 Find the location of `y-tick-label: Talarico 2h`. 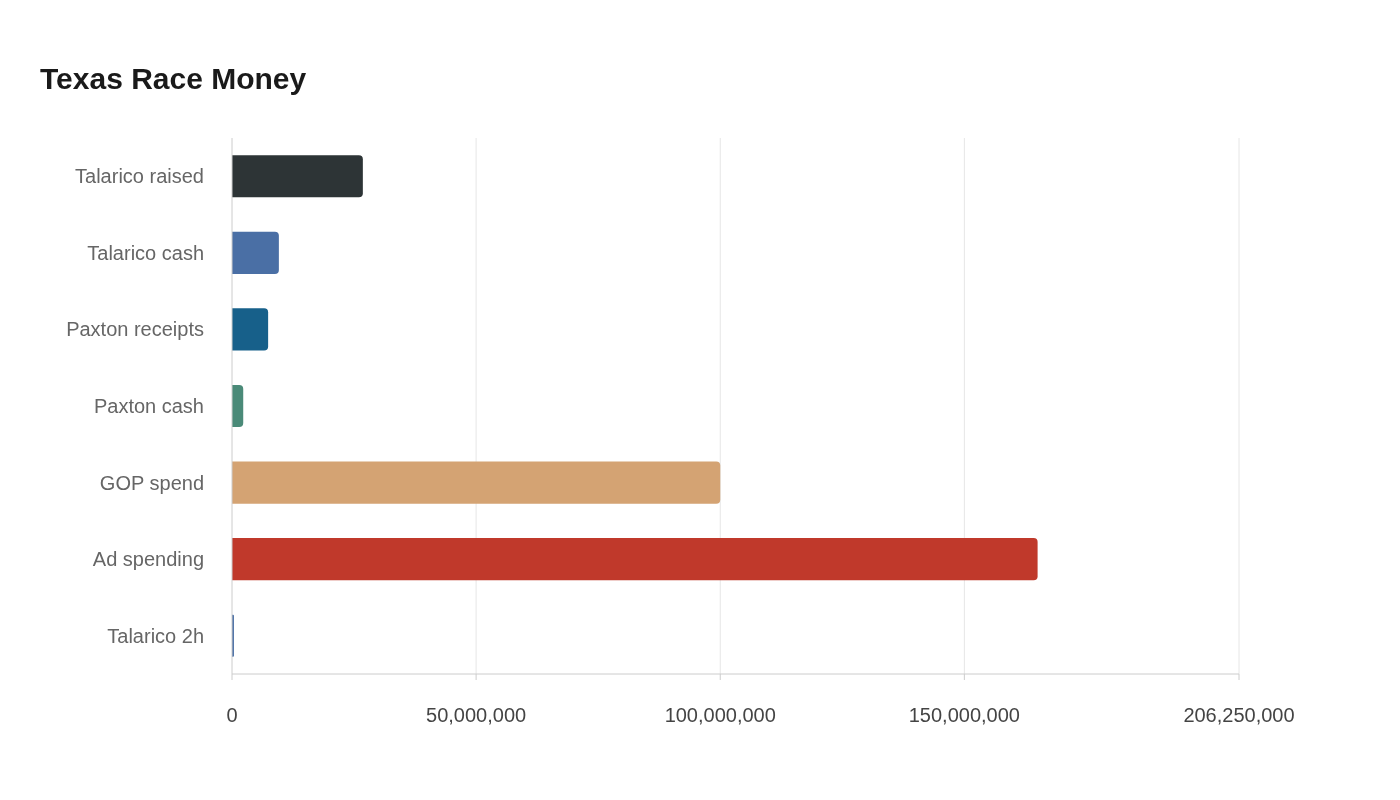

y-tick-label: Talarico 2h is located at coordinates (155, 635).